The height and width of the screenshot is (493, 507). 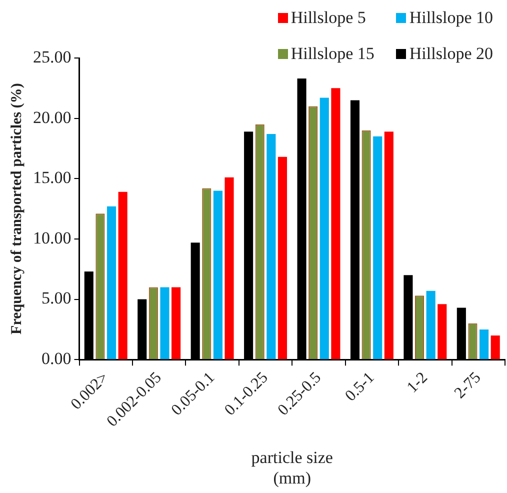 I want to click on y-tick-label: 5.00, so click(x=57, y=298).